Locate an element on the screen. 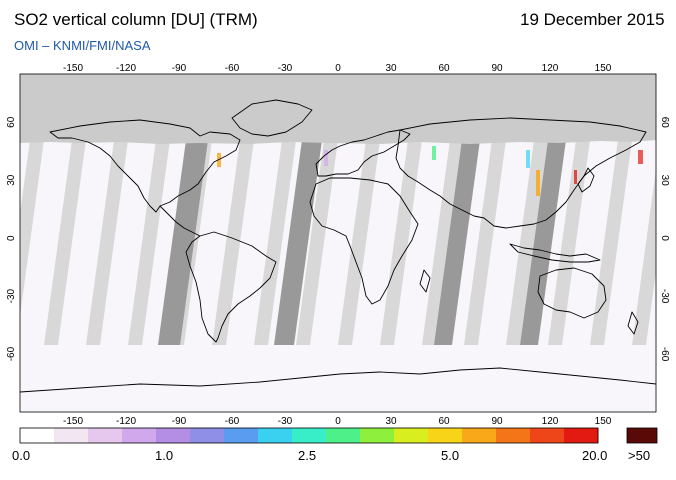 The image size is (676, 480). lon-tick-bottom-1: -120 is located at coordinates (126, 421).